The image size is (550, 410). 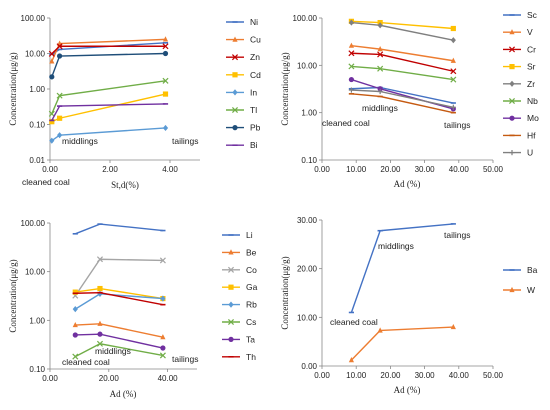 I want to click on data-point-cu, so click(x=165, y=39).